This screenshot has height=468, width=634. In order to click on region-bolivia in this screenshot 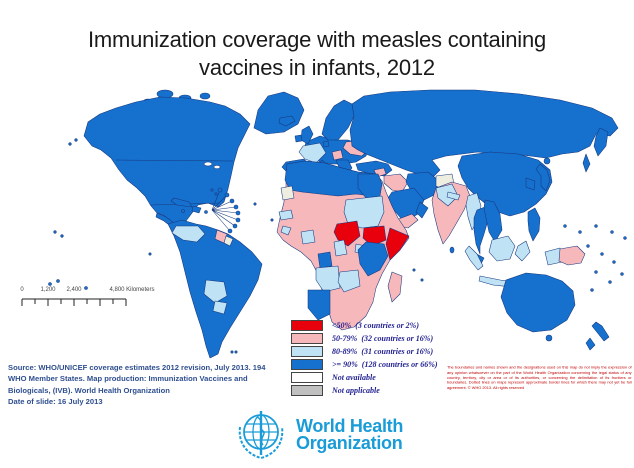, I will do `click(215, 291)`.